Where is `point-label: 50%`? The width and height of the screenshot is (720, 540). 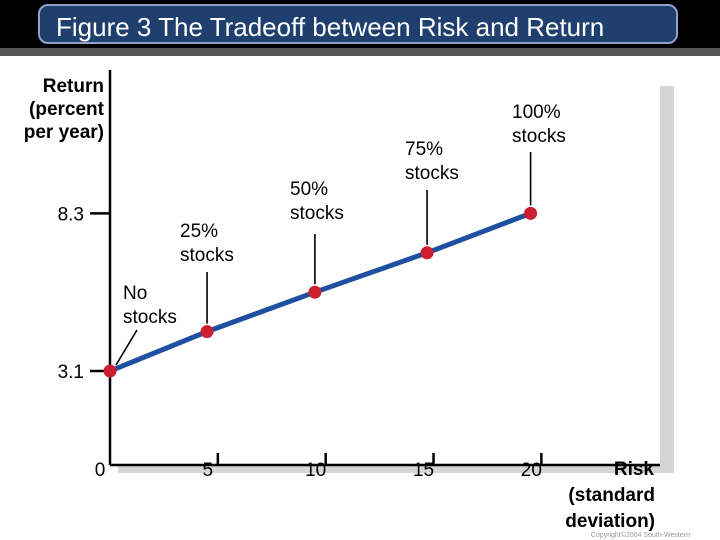
point-label: 50% is located at coordinates (309, 189).